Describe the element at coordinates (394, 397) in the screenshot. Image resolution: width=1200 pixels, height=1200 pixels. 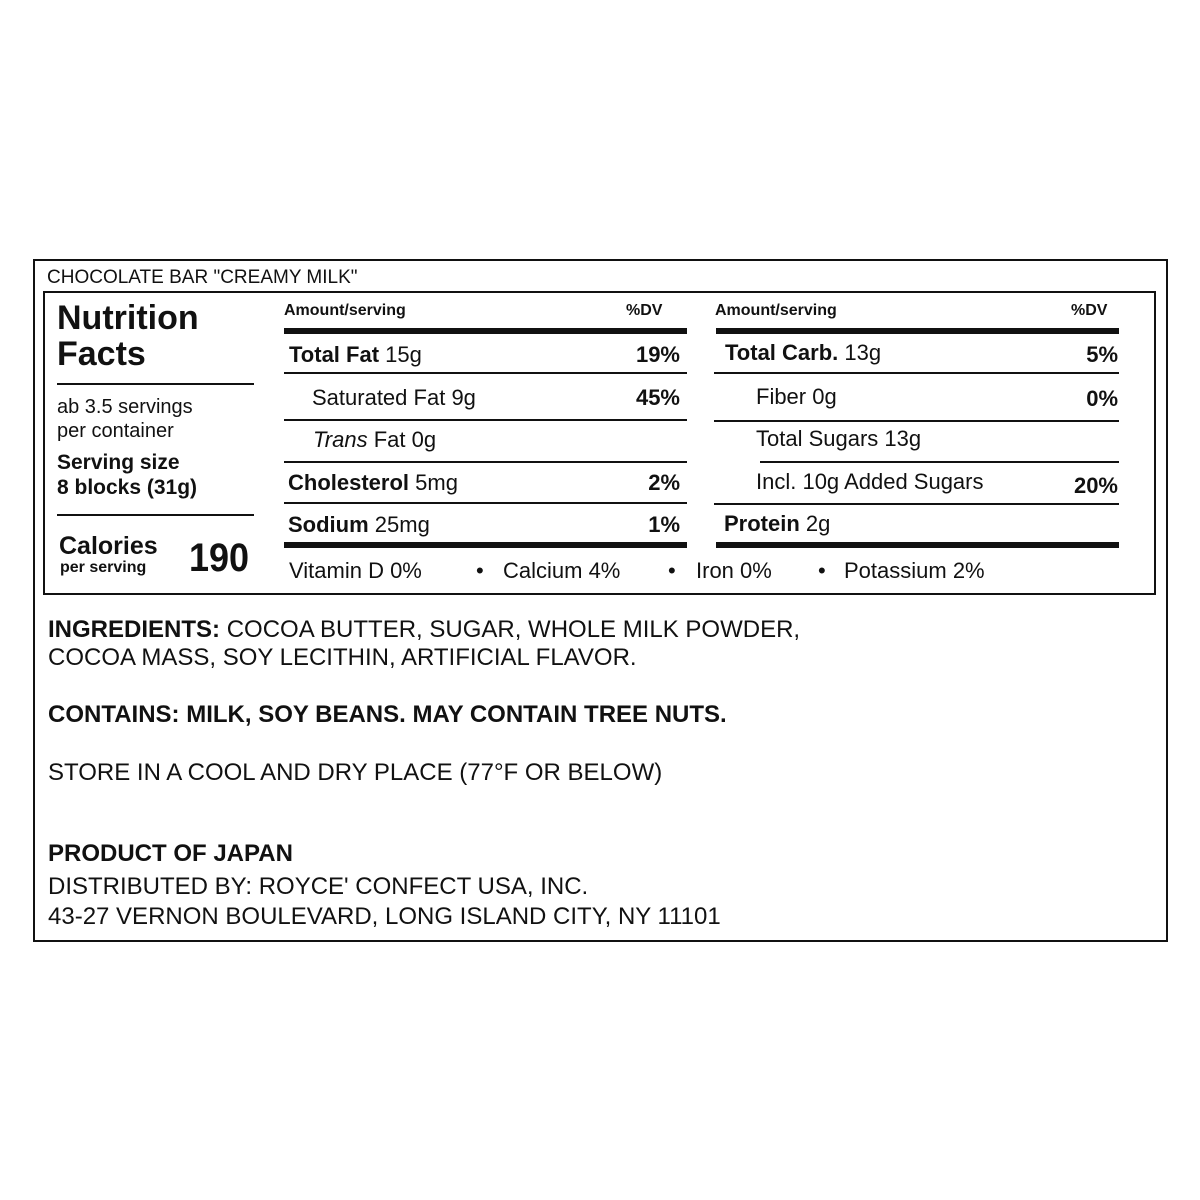
I see `nutrient-row-saturated-fat: Saturated Fat 9g` at that location.